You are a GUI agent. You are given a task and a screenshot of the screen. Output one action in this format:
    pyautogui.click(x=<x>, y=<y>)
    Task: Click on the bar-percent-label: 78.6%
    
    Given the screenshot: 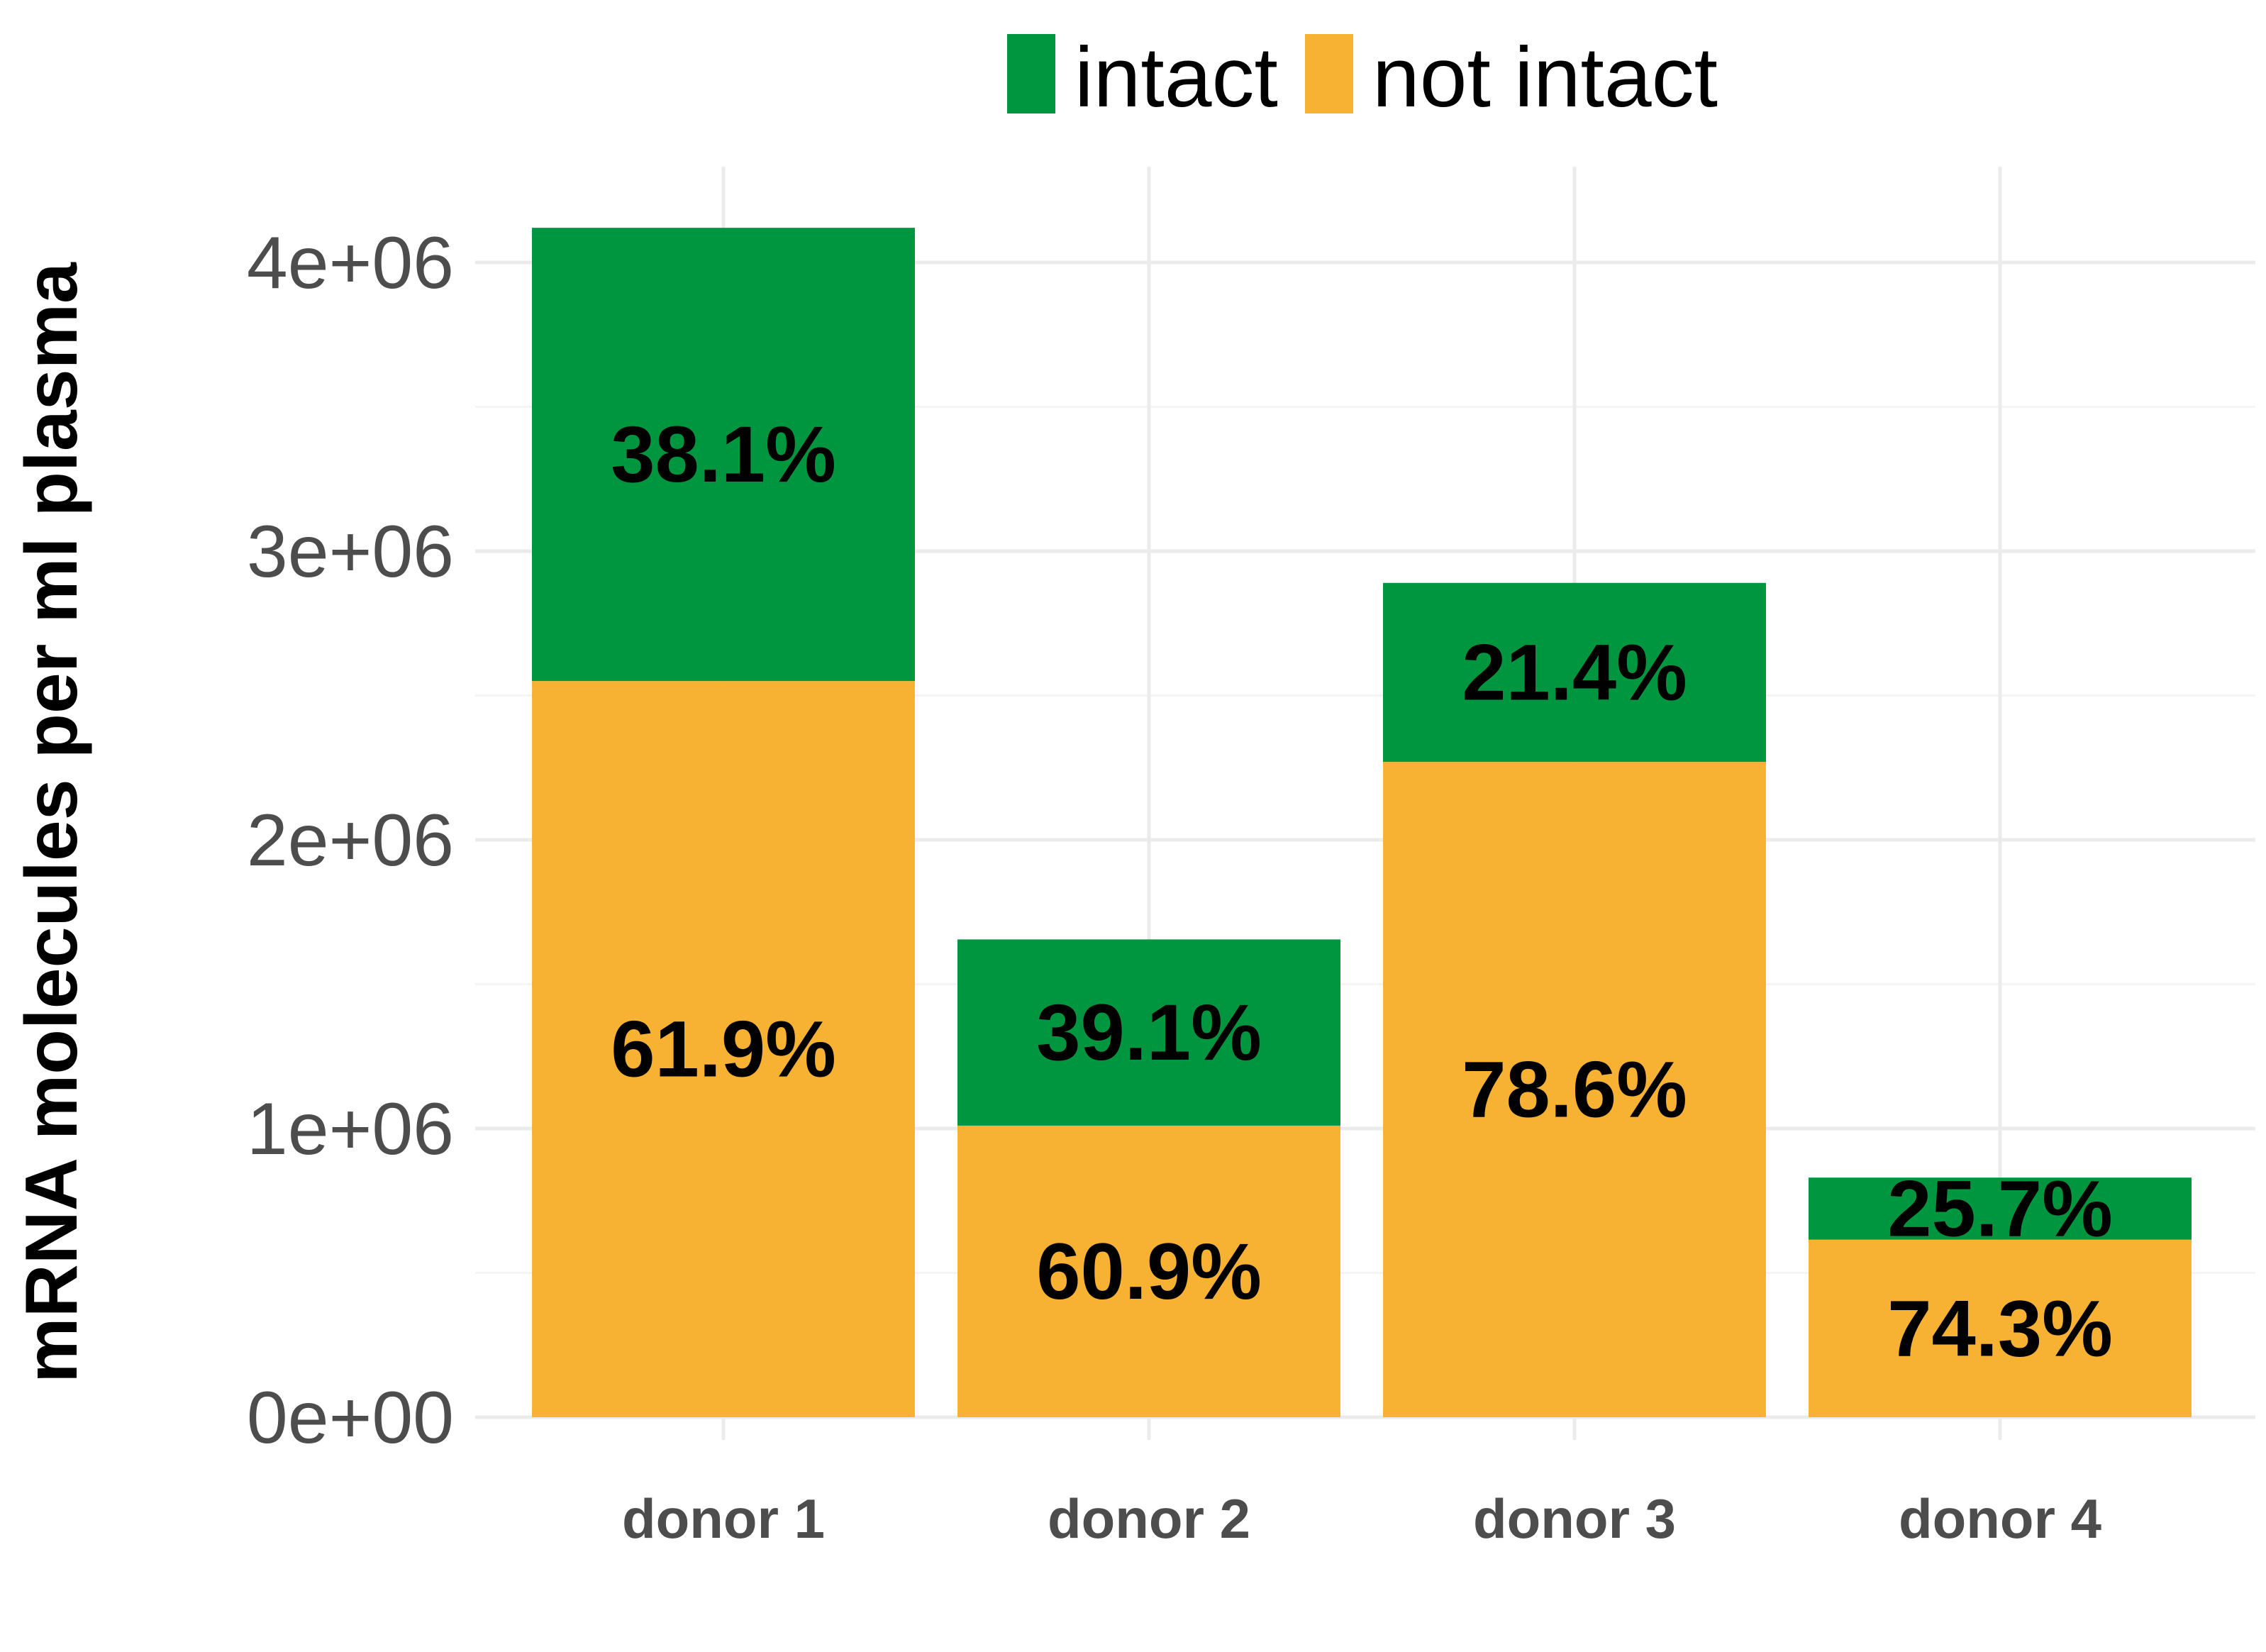 What is the action you would take?
    pyautogui.click(x=1574, y=1090)
    